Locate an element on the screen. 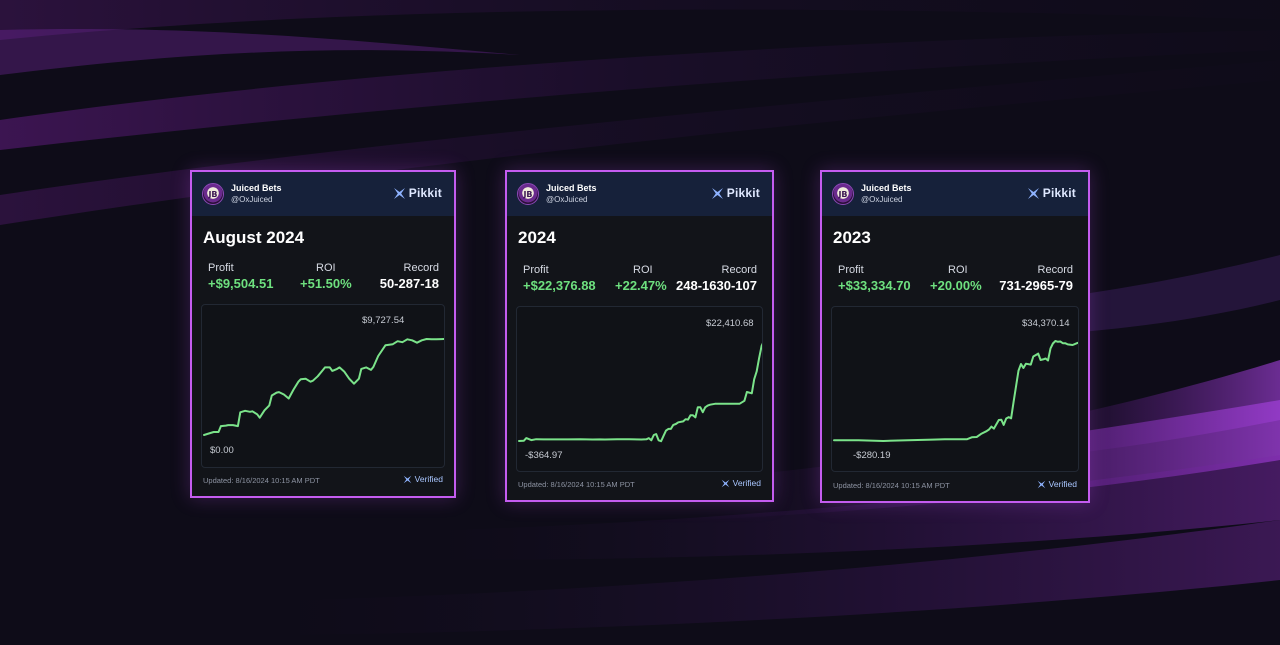  profit-chart: $34,370.14 -$280.19 is located at coordinates (955, 389).